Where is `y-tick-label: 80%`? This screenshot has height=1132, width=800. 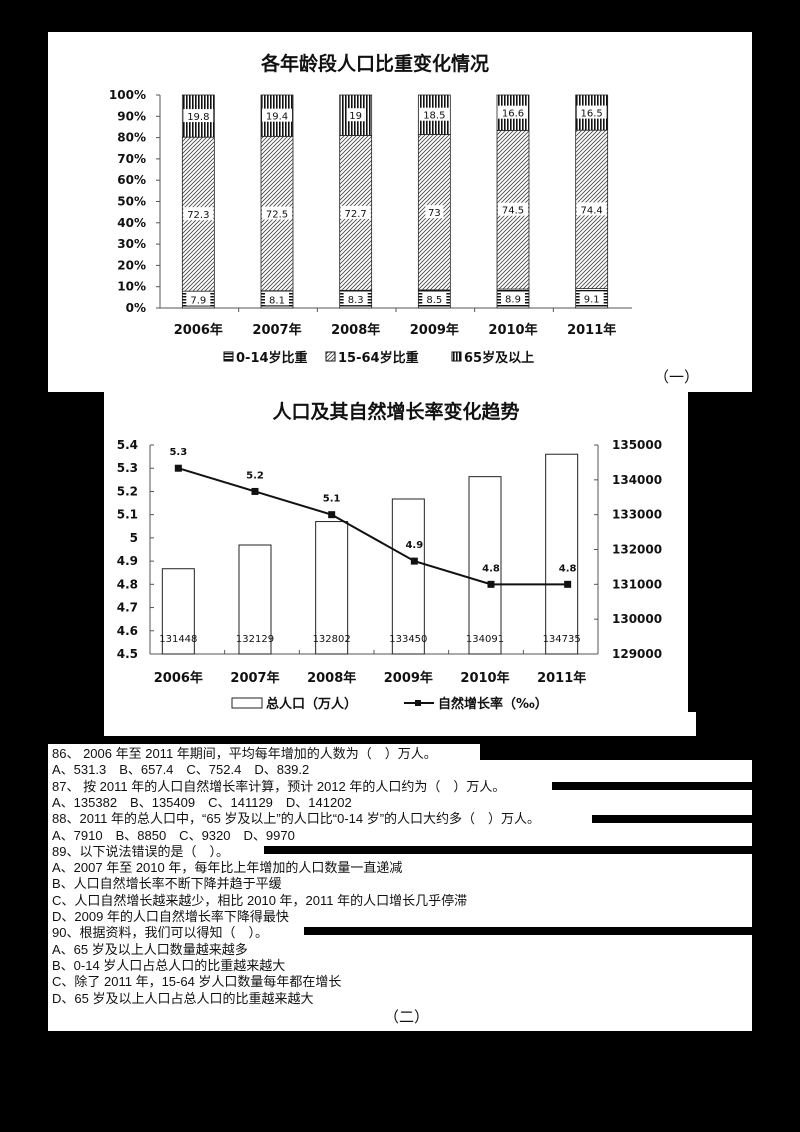 y-tick-label: 80% is located at coordinates (131, 138).